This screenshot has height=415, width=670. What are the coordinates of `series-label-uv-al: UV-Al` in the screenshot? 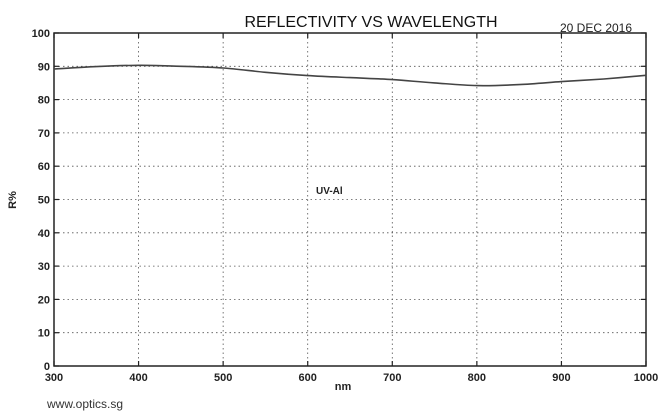 It's located at (329, 191).